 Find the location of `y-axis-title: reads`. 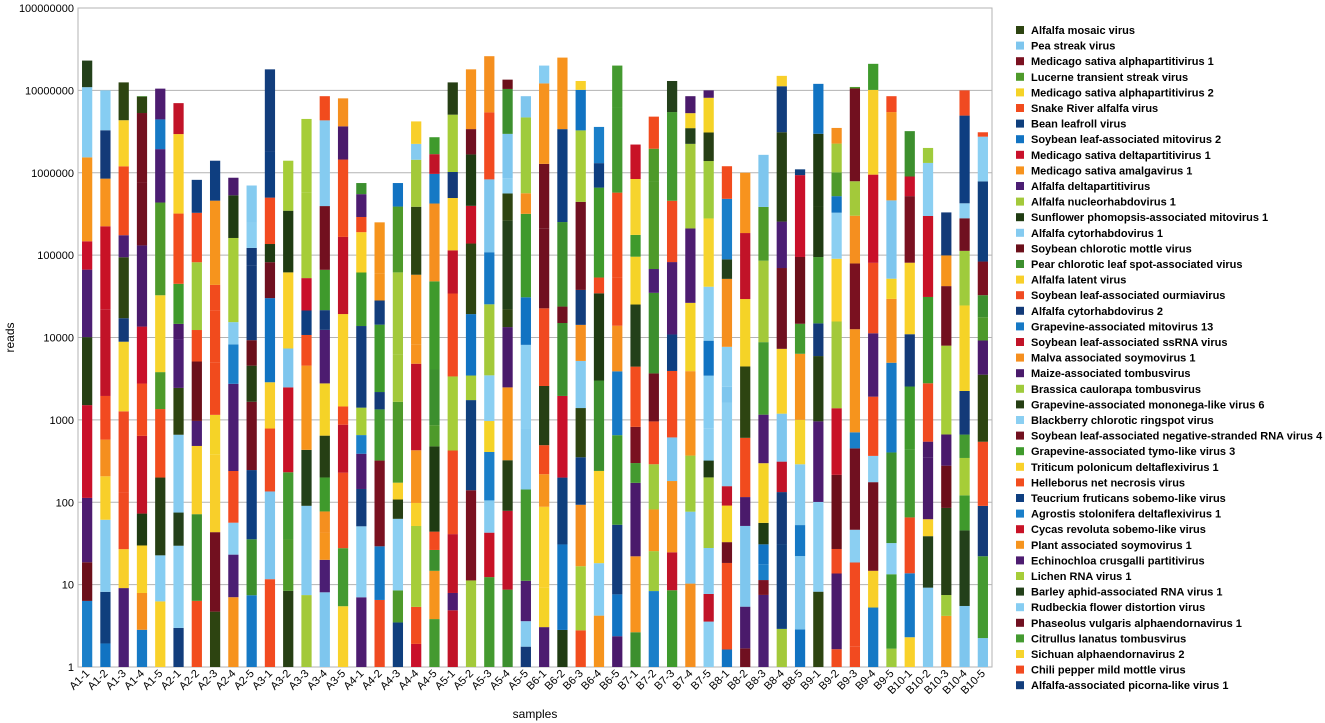

y-axis-title: reads is located at coordinates (10, 337).